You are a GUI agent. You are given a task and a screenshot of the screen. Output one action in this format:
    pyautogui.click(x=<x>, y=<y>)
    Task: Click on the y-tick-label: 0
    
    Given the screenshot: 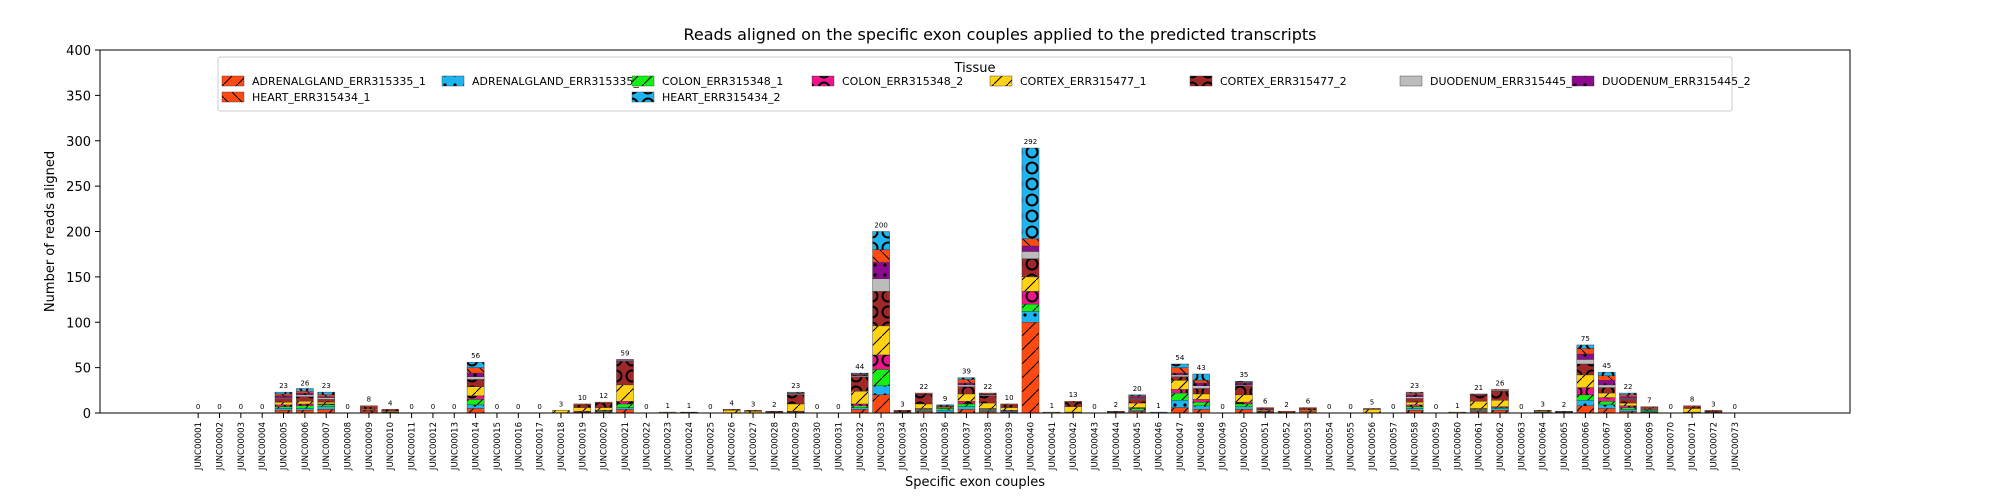 What is the action you would take?
    pyautogui.click(x=87, y=414)
    